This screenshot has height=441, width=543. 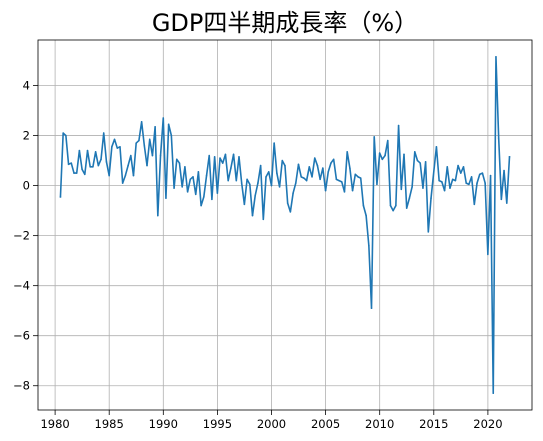 I want to click on y-tick-label: −8, so click(x=21, y=386).